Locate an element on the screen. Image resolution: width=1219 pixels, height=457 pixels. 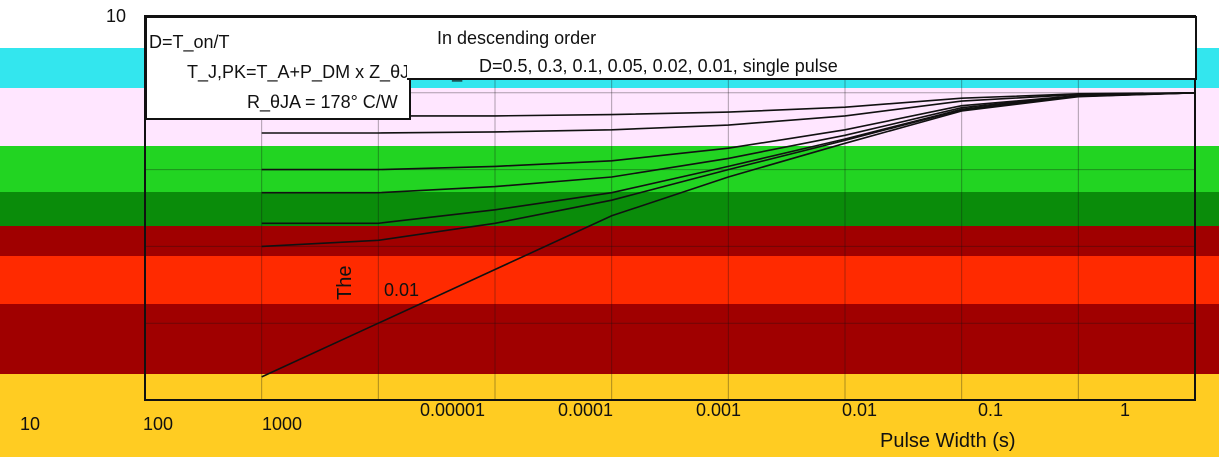
x-tick-label-10: 10 is located at coordinates (30, 424).